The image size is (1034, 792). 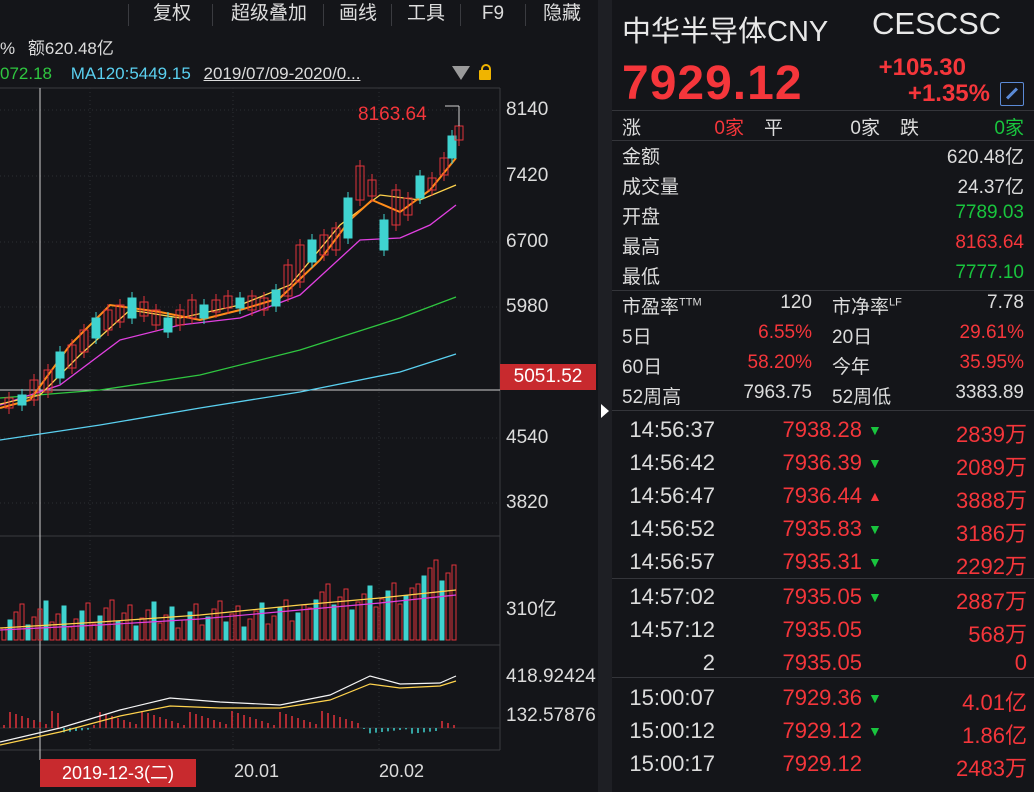 What do you see at coordinates (796, 302) in the screenshot?
I see `pe-value: 120` at bounding box center [796, 302].